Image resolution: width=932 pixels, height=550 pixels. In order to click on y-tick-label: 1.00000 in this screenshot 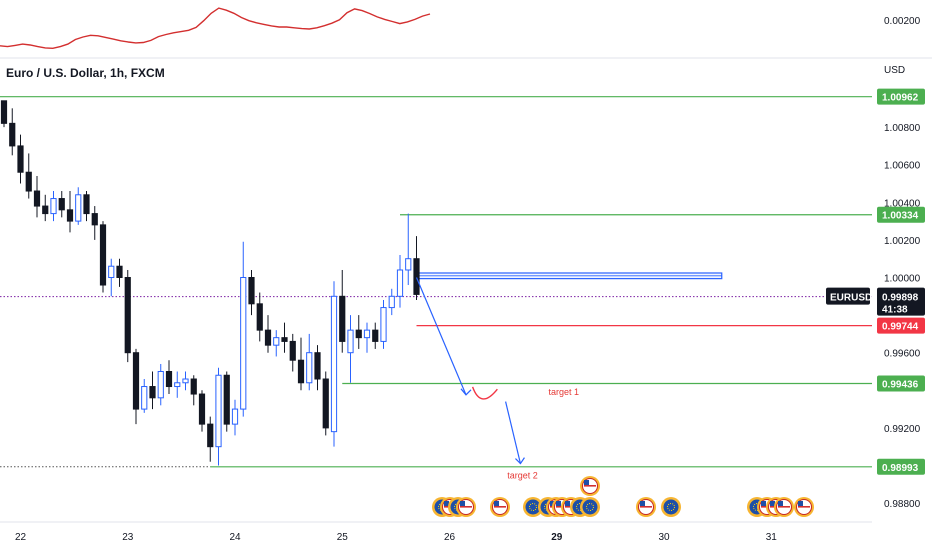, I will do `click(902, 279)`.